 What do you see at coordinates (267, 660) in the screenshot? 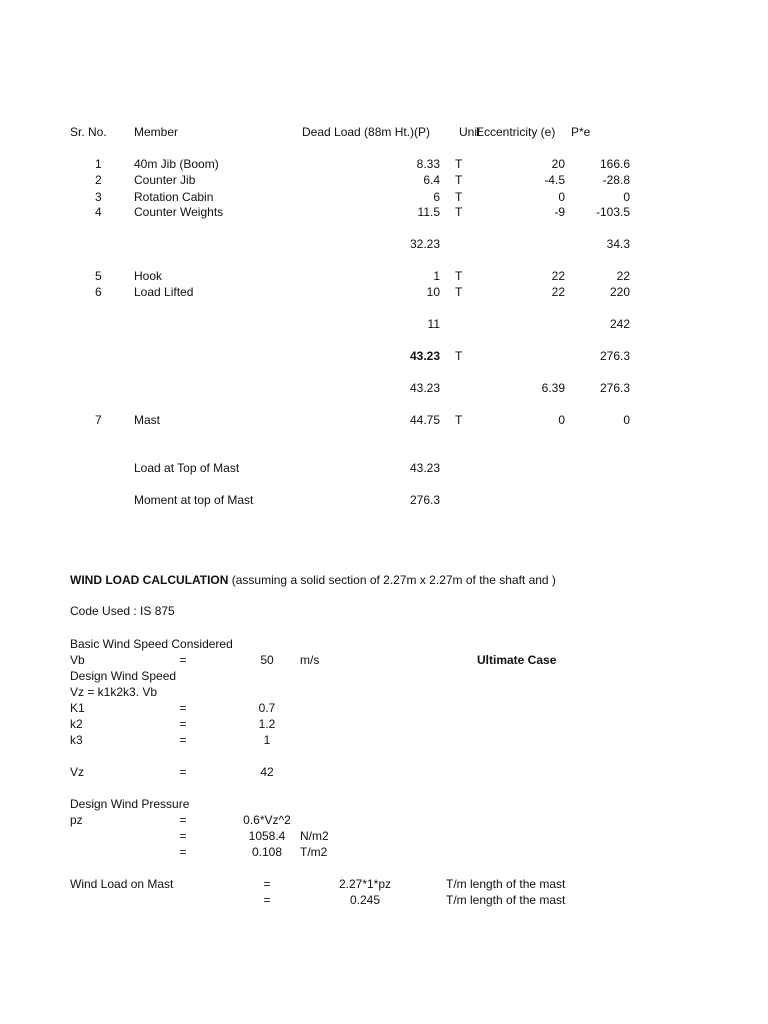
I see `vb-value: 50` at bounding box center [267, 660].